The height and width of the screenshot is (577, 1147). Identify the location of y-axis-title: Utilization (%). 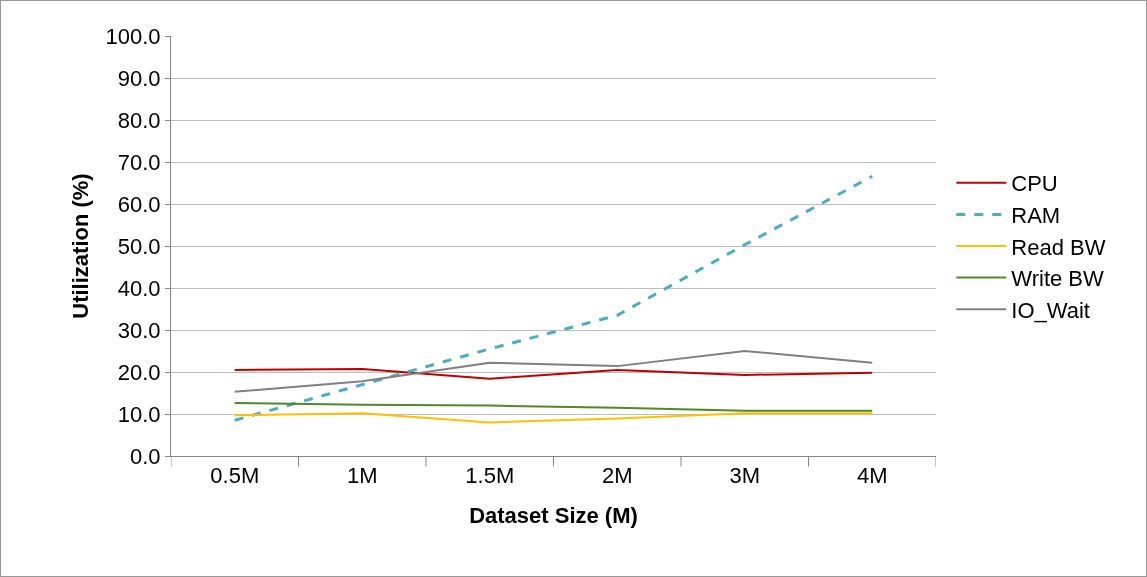
(81, 246).